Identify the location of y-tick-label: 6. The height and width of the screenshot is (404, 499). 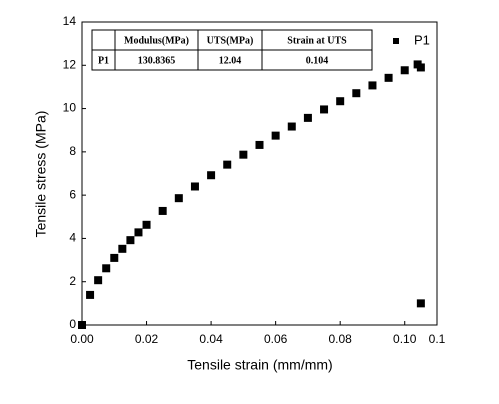
(72, 194).